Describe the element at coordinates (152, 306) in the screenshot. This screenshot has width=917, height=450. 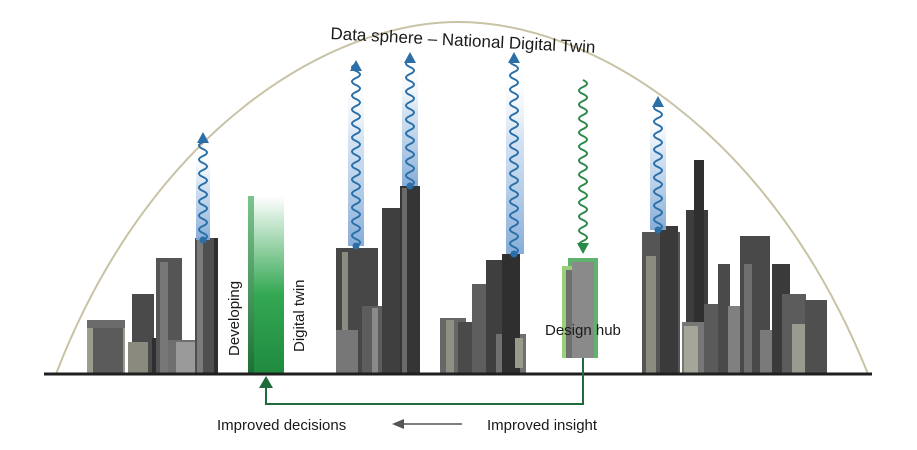
I see `skyline-left` at that location.